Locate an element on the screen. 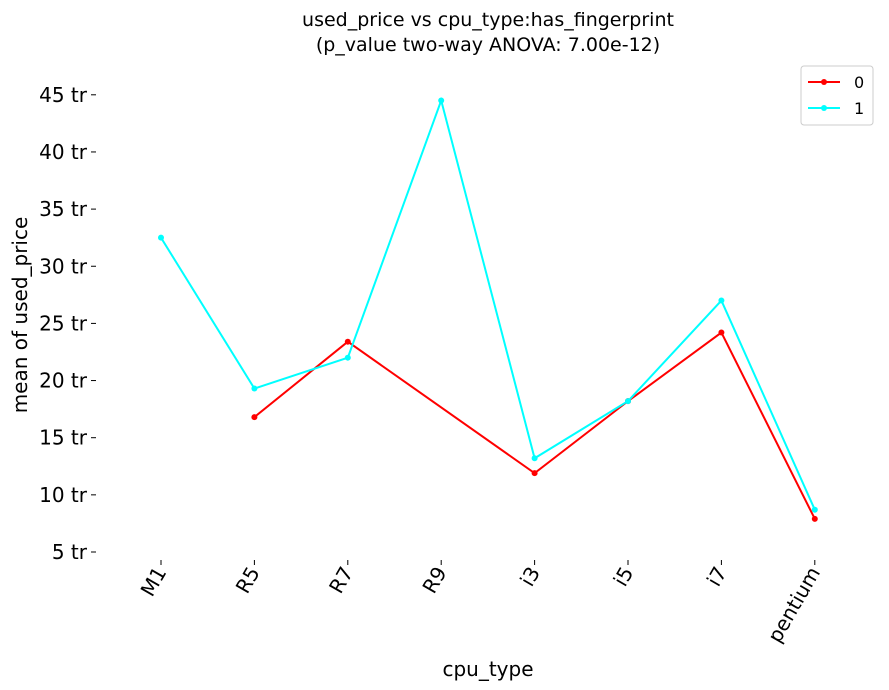  legend-label-1: 1 is located at coordinates (859, 108).